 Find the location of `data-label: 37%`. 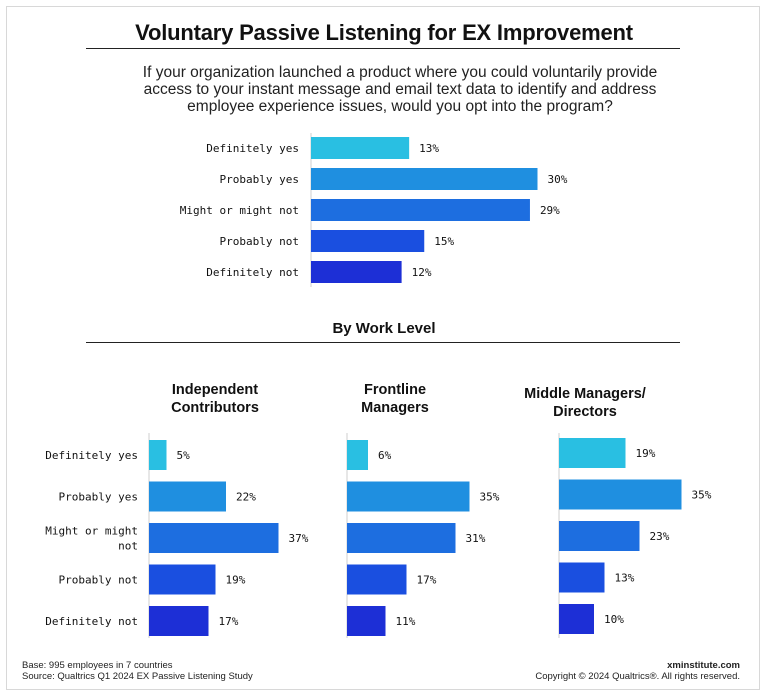

data-label: 37% is located at coordinates (299, 538).